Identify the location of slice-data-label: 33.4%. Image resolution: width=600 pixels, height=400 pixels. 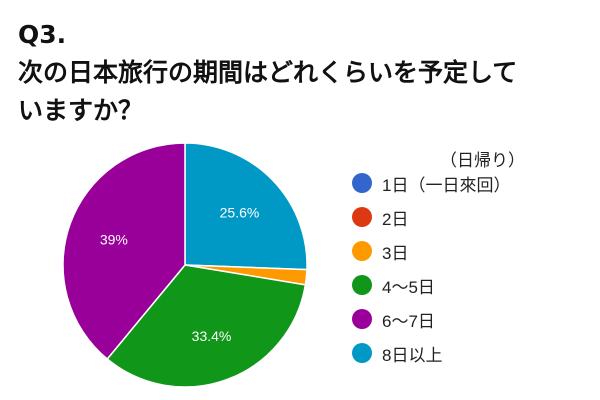
(212, 336).